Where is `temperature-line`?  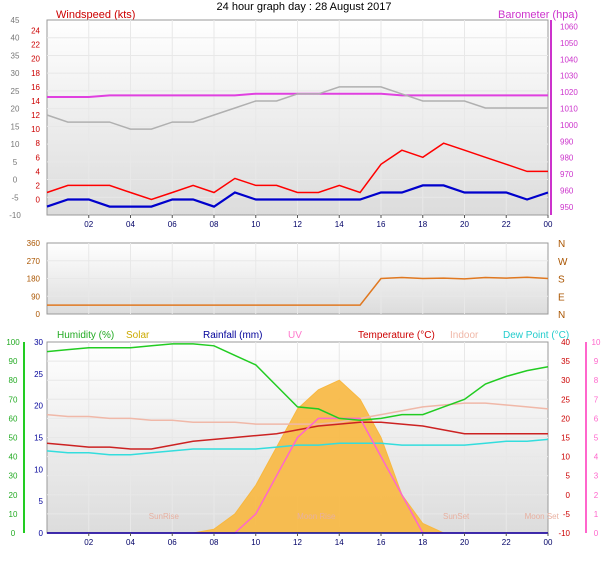 temperature-line is located at coordinates (297, 435).